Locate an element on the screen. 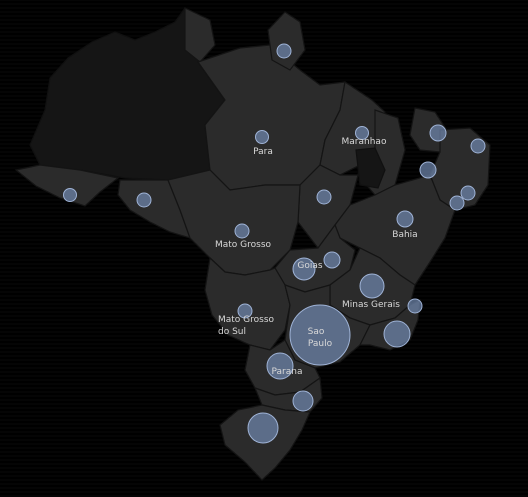 The height and width of the screenshot is (497, 528). label-maranhao: Maranhao is located at coordinates (364, 142).